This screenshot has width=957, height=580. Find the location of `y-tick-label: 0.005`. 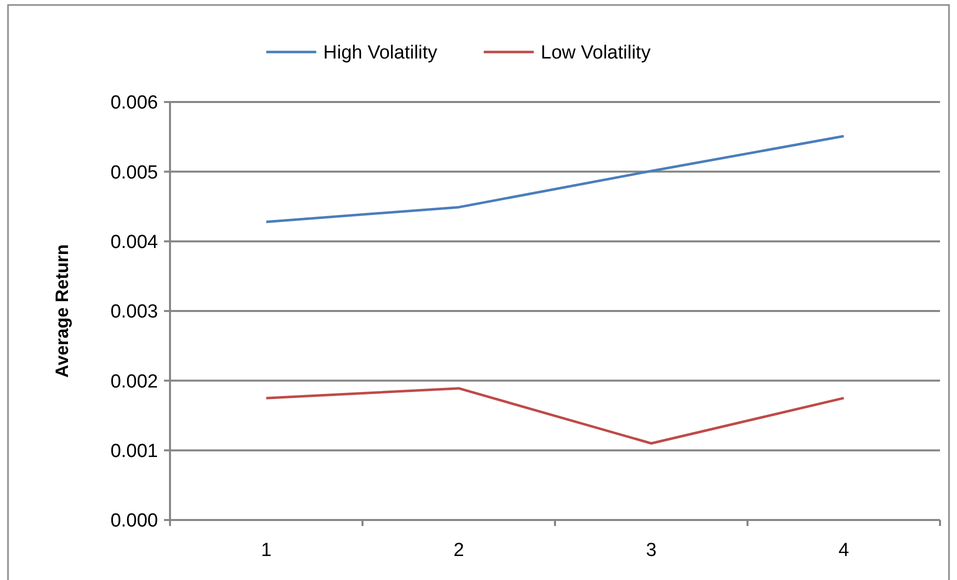

y-tick-label: 0.005 is located at coordinates (134, 173).